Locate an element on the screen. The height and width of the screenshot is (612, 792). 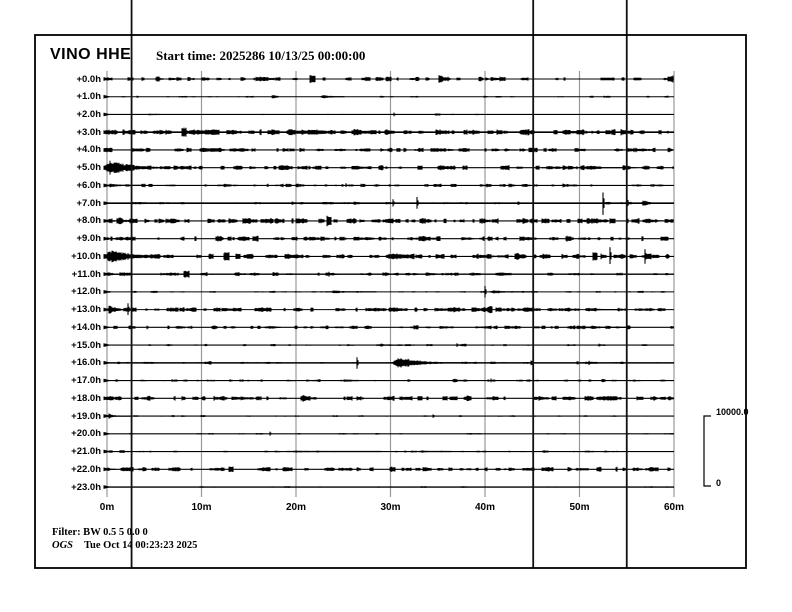
trace-hour-label: +22.0h is located at coordinates (86, 469).